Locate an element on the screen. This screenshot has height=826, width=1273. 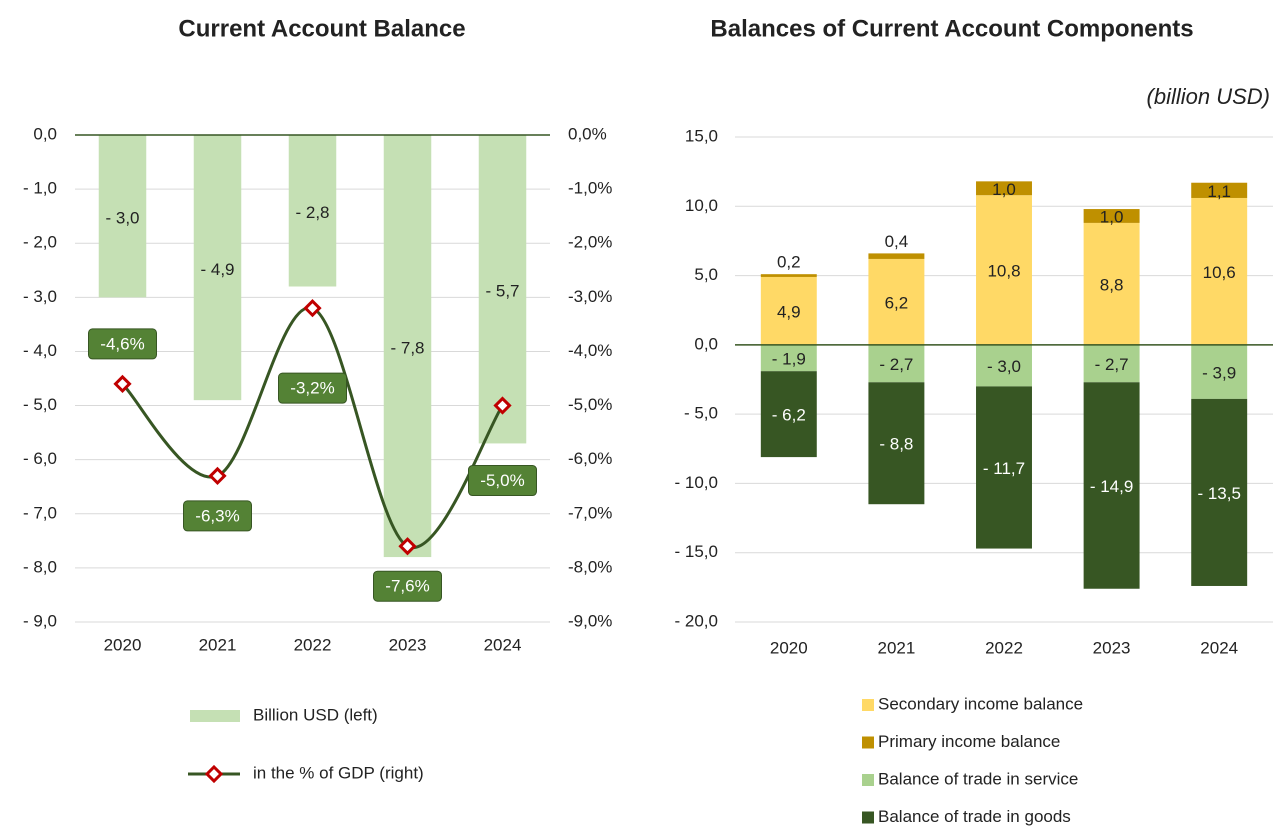
y-tick-label: -6,0% is located at coordinates (590, 458).